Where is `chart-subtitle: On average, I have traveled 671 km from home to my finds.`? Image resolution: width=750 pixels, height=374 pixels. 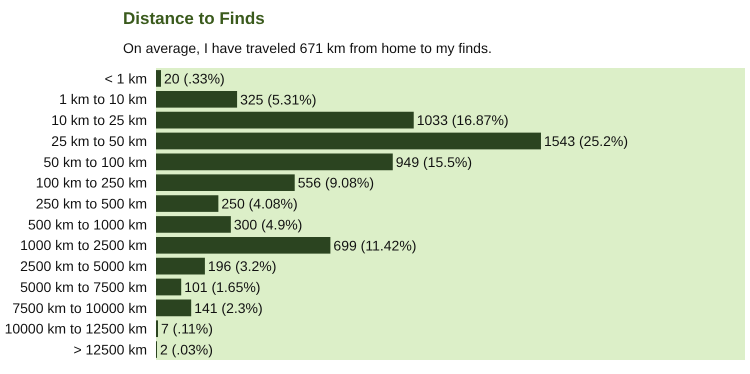
chart-subtitle: On average, I have traveled 671 km from home to my finds. is located at coordinates (307, 48).